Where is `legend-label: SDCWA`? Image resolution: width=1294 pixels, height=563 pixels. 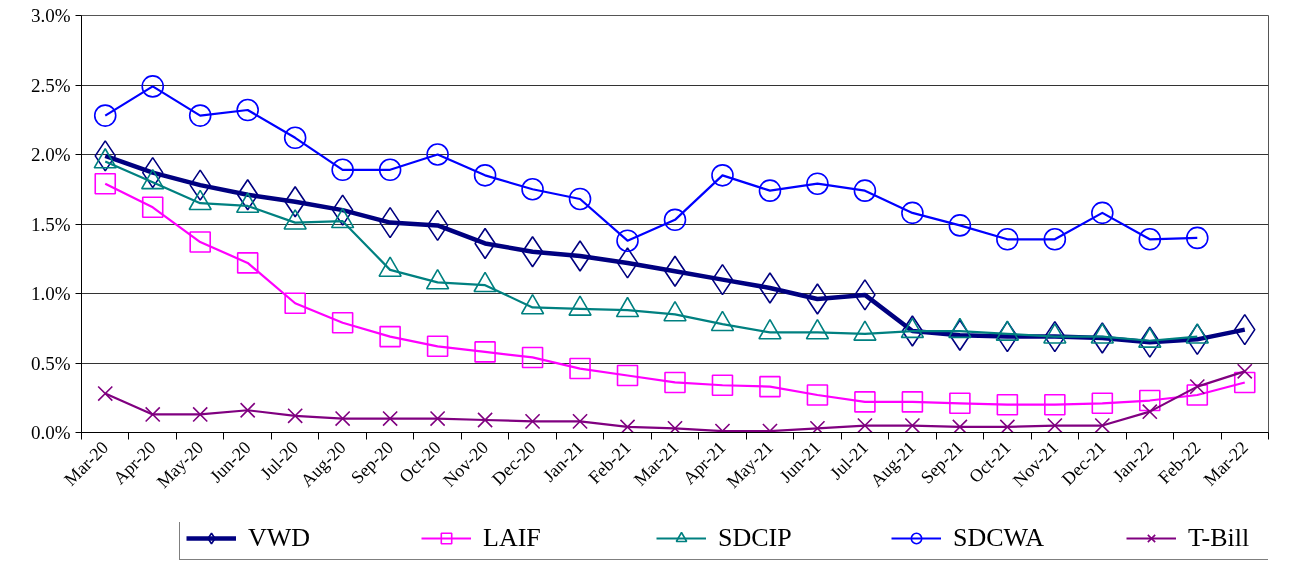
legend-label: SDCWA is located at coordinates (999, 538).